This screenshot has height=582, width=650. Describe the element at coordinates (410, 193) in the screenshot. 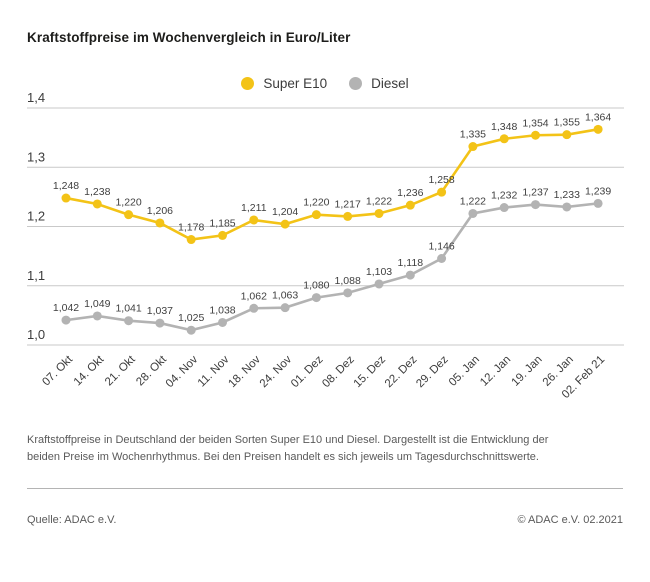

I see `value-label: 1,236` at that location.